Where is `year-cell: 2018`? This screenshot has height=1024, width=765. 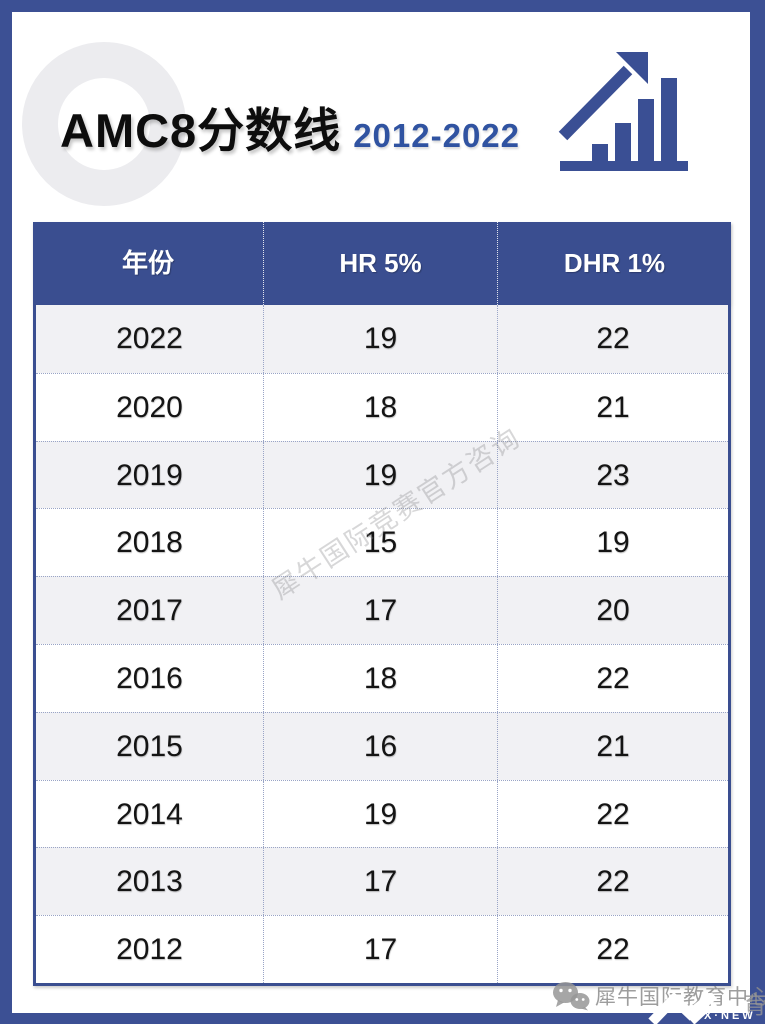
year-cell: 2018 is located at coordinates (149, 543).